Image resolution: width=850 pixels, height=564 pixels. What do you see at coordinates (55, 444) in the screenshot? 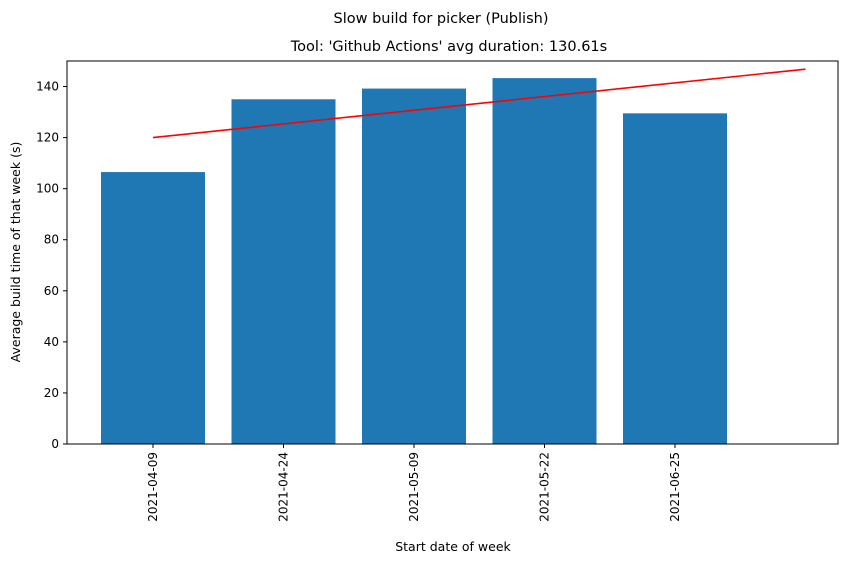
I see `y-tick-label-0: 0` at bounding box center [55, 444].